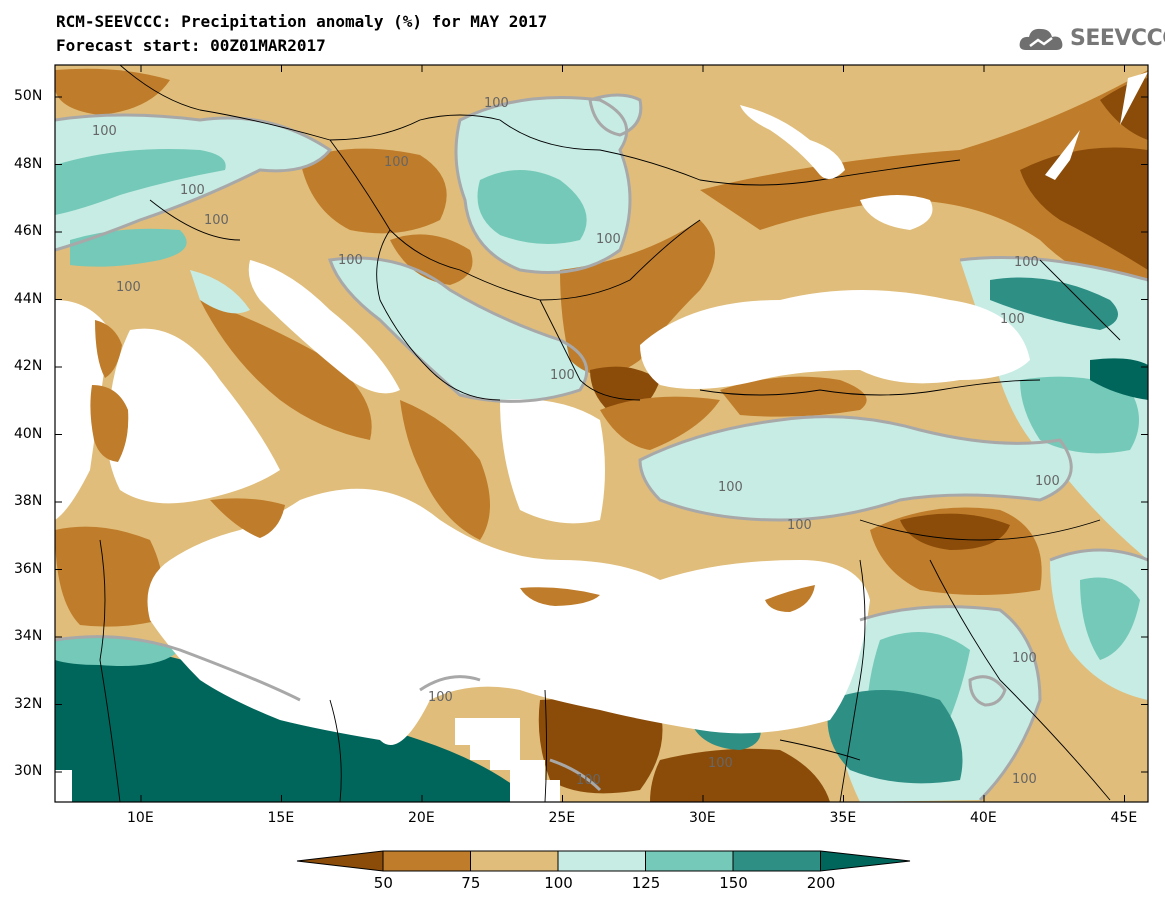 The width and height of the screenshot is (1165, 907). What do you see at coordinates (373, 191) in the screenshot?
I see `dry-region-central-europe` at bounding box center [373, 191].